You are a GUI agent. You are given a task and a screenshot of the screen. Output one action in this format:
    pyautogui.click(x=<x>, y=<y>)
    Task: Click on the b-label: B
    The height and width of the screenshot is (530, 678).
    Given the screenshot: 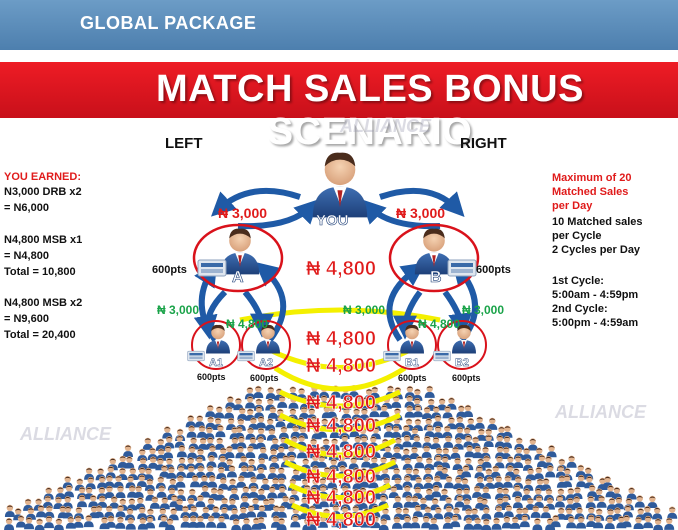 What is the action you would take?
    pyautogui.click(x=436, y=277)
    